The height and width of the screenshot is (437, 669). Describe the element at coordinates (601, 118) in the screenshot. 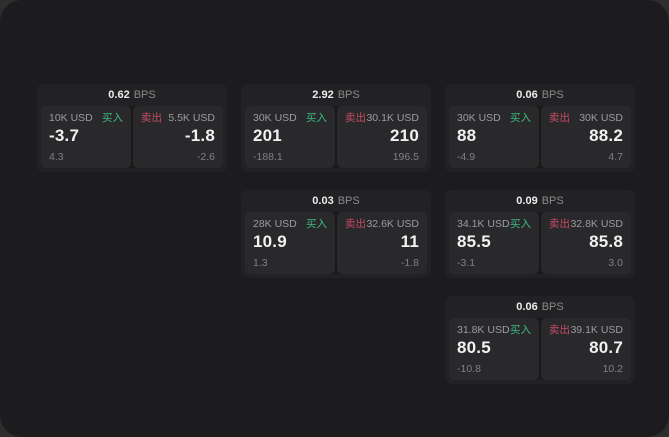

I see `sell-size-label: 30K USD` at that location.